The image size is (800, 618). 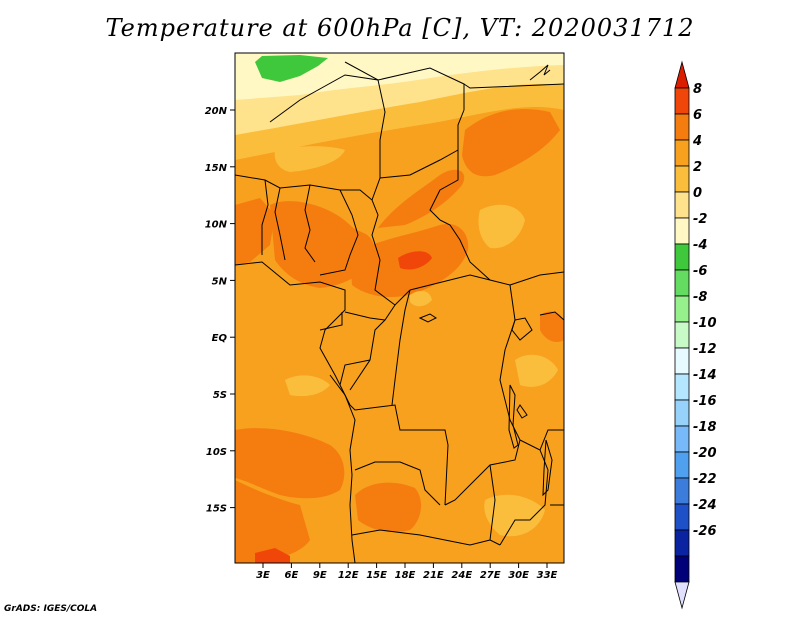 What do you see at coordinates (216, 225) in the screenshot?
I see `lat-tick-label: 10N` at bounding box center [216, 225].